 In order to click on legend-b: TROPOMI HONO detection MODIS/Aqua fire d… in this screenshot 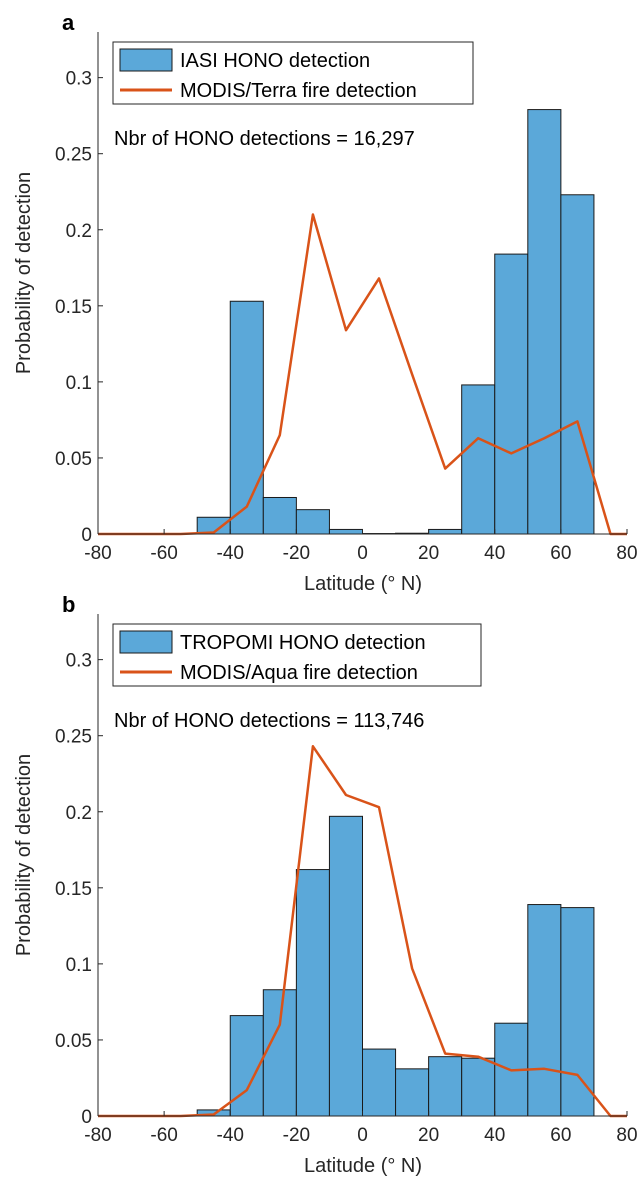, I will do `click(297, 655)`.